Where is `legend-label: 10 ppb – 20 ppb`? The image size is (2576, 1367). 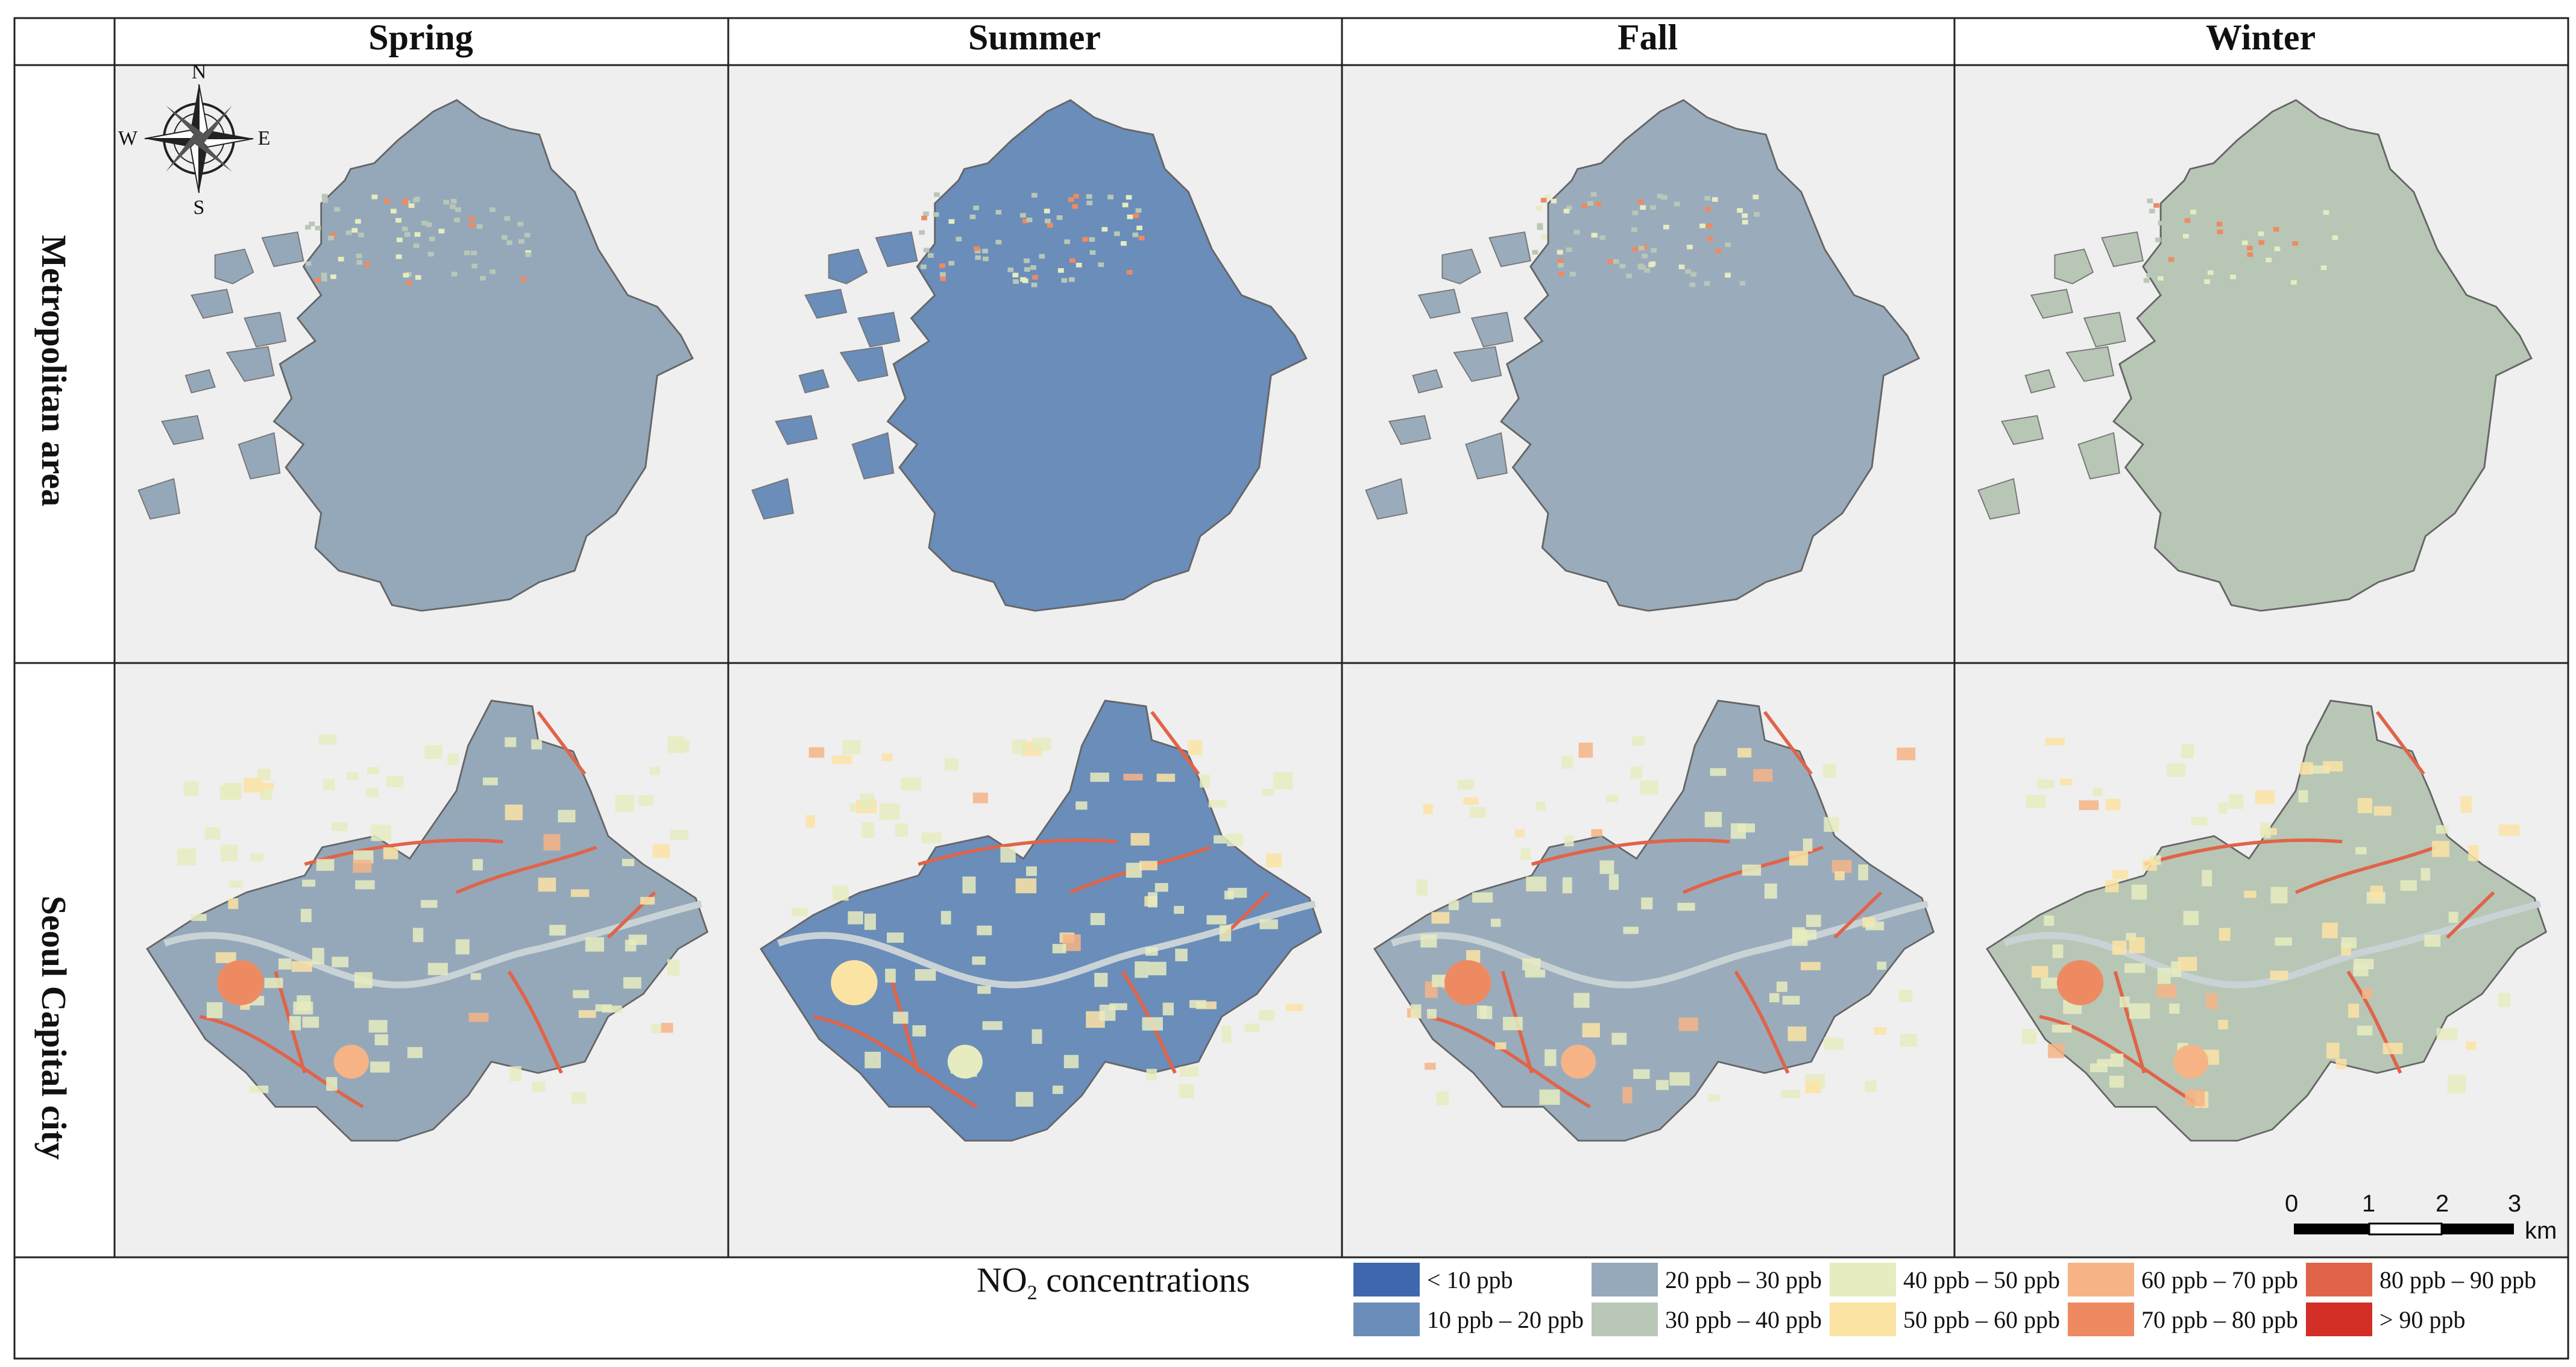
legend-label: 10 ppb – 20 ppb is located at coordinates (1505, 1319).